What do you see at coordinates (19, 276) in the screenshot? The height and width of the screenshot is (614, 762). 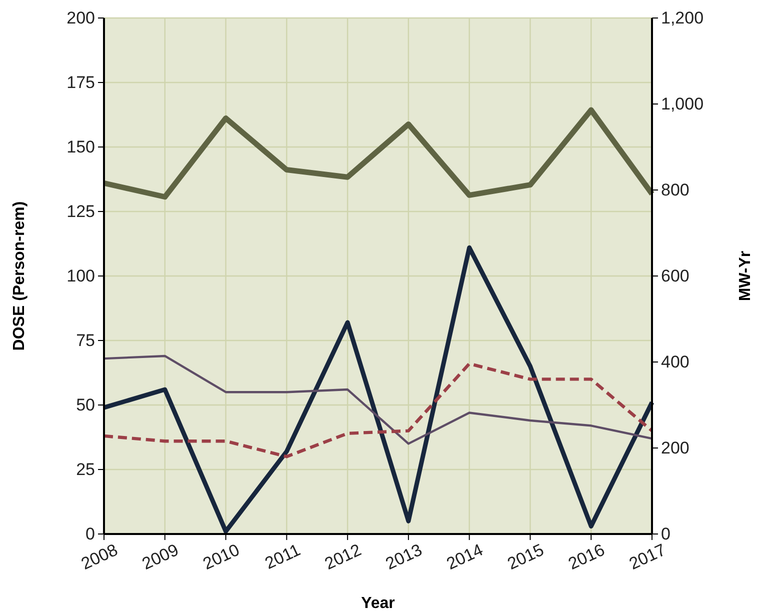 I see `y-axis-title: DOSE (Person-rem)` at bounding box center [19, 276].